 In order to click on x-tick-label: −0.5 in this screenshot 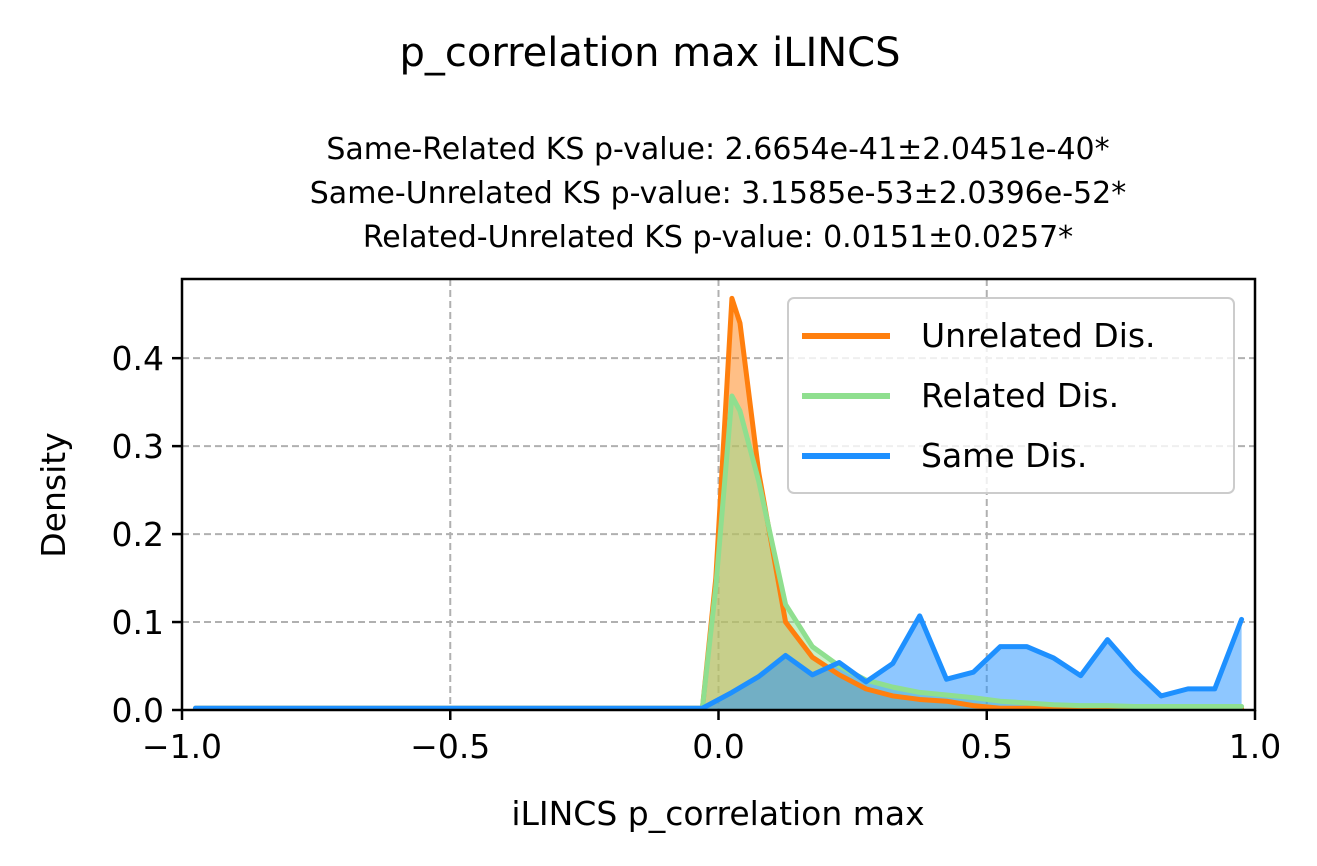, I will do `click(450, 746)`.